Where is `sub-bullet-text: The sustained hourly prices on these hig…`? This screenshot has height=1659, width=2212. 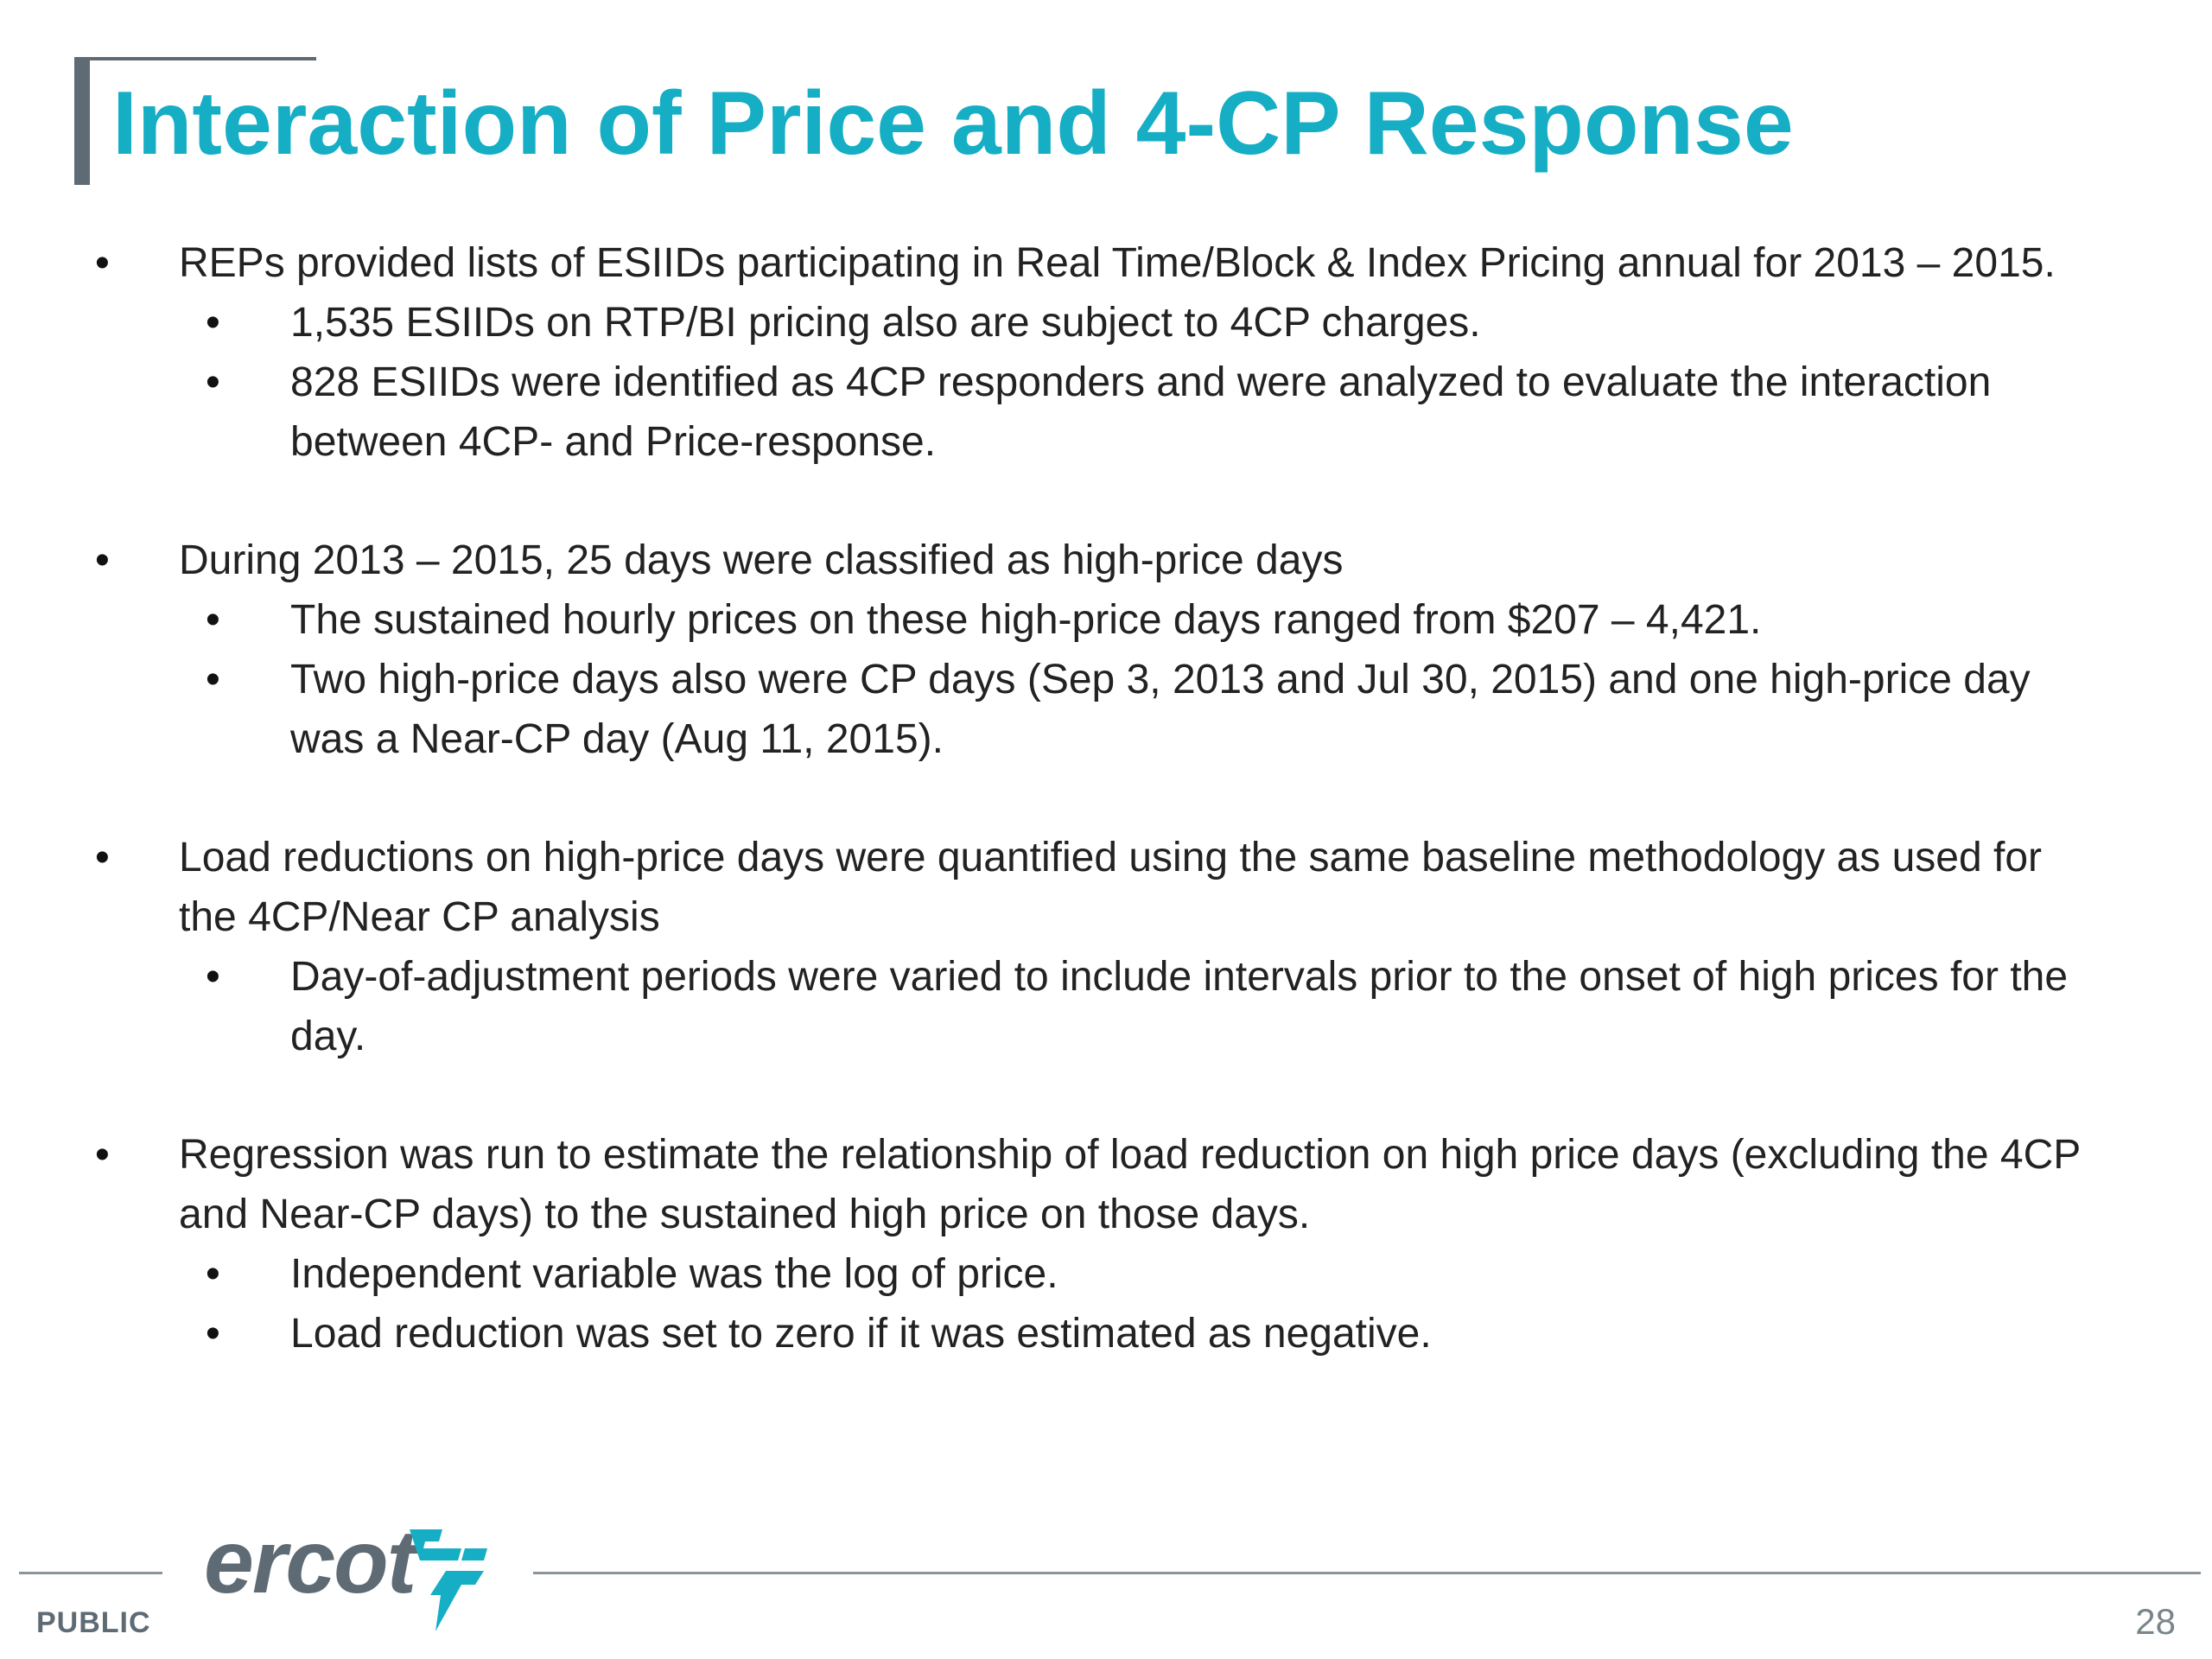
sub-bullet-text: The sustained hourly prices on these hig… is located at coordinates (1026, 620).